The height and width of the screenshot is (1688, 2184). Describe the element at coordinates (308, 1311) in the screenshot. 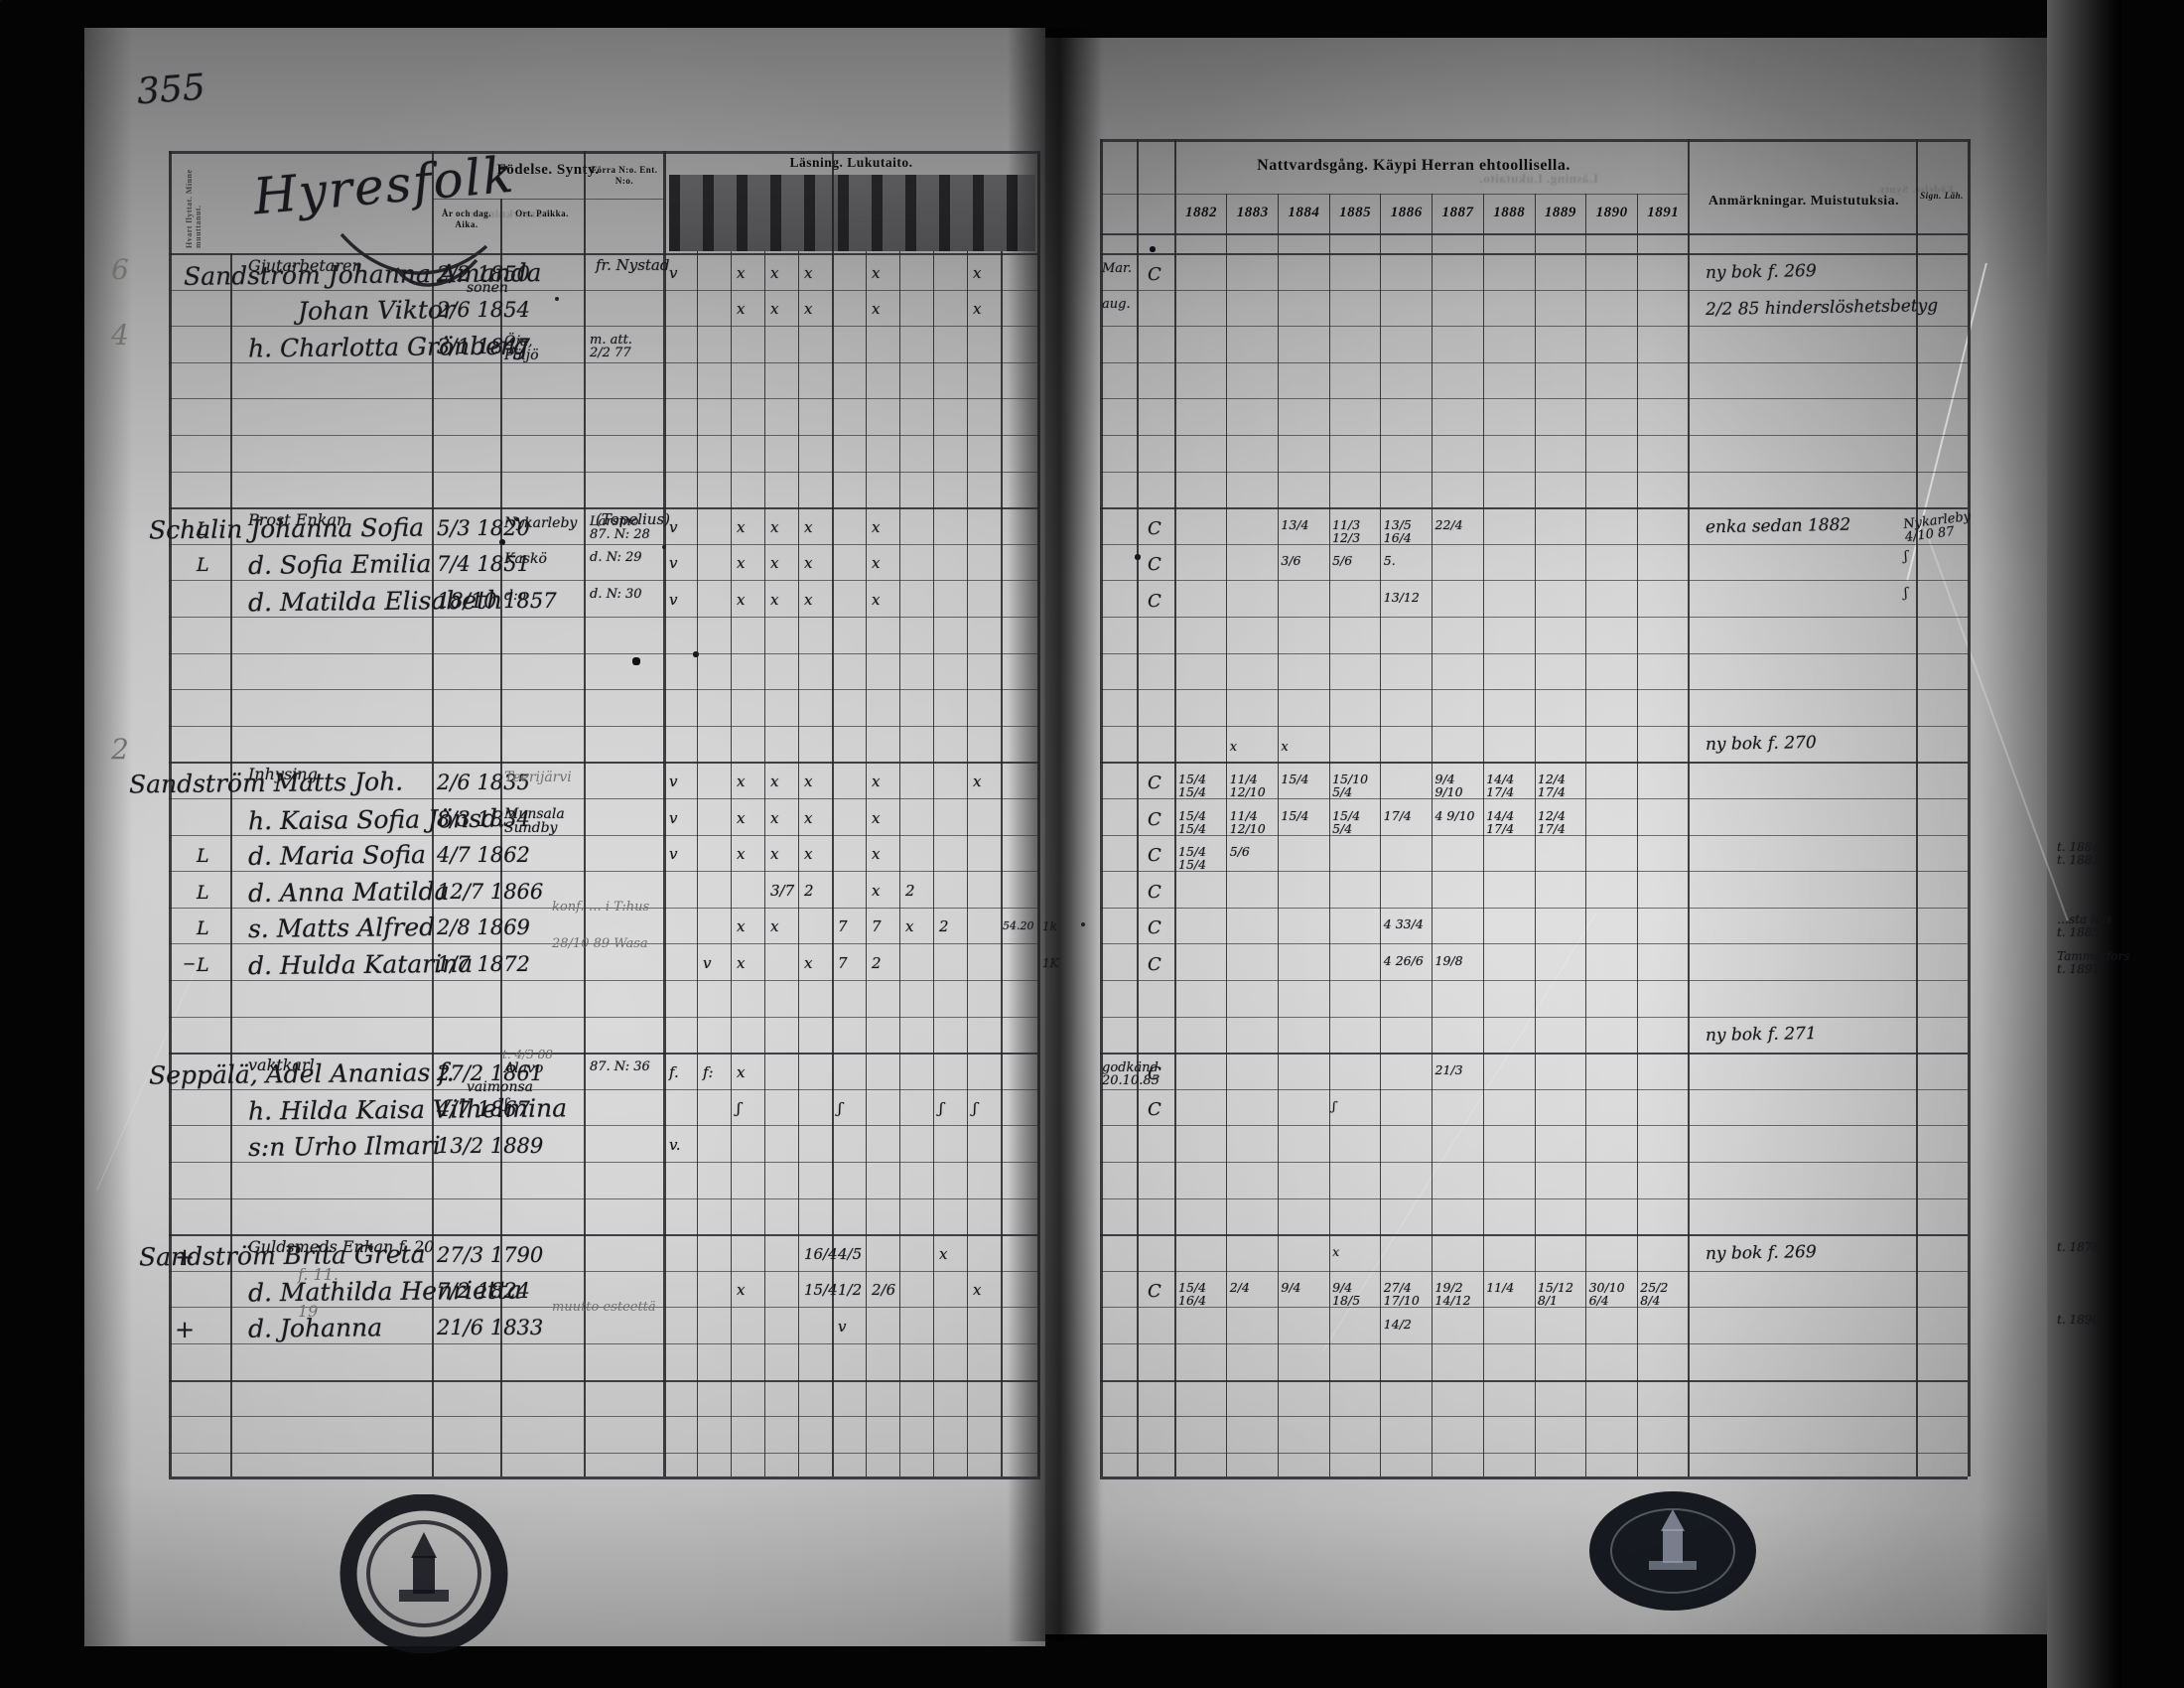

I see `pencil-note: 19` at that location.